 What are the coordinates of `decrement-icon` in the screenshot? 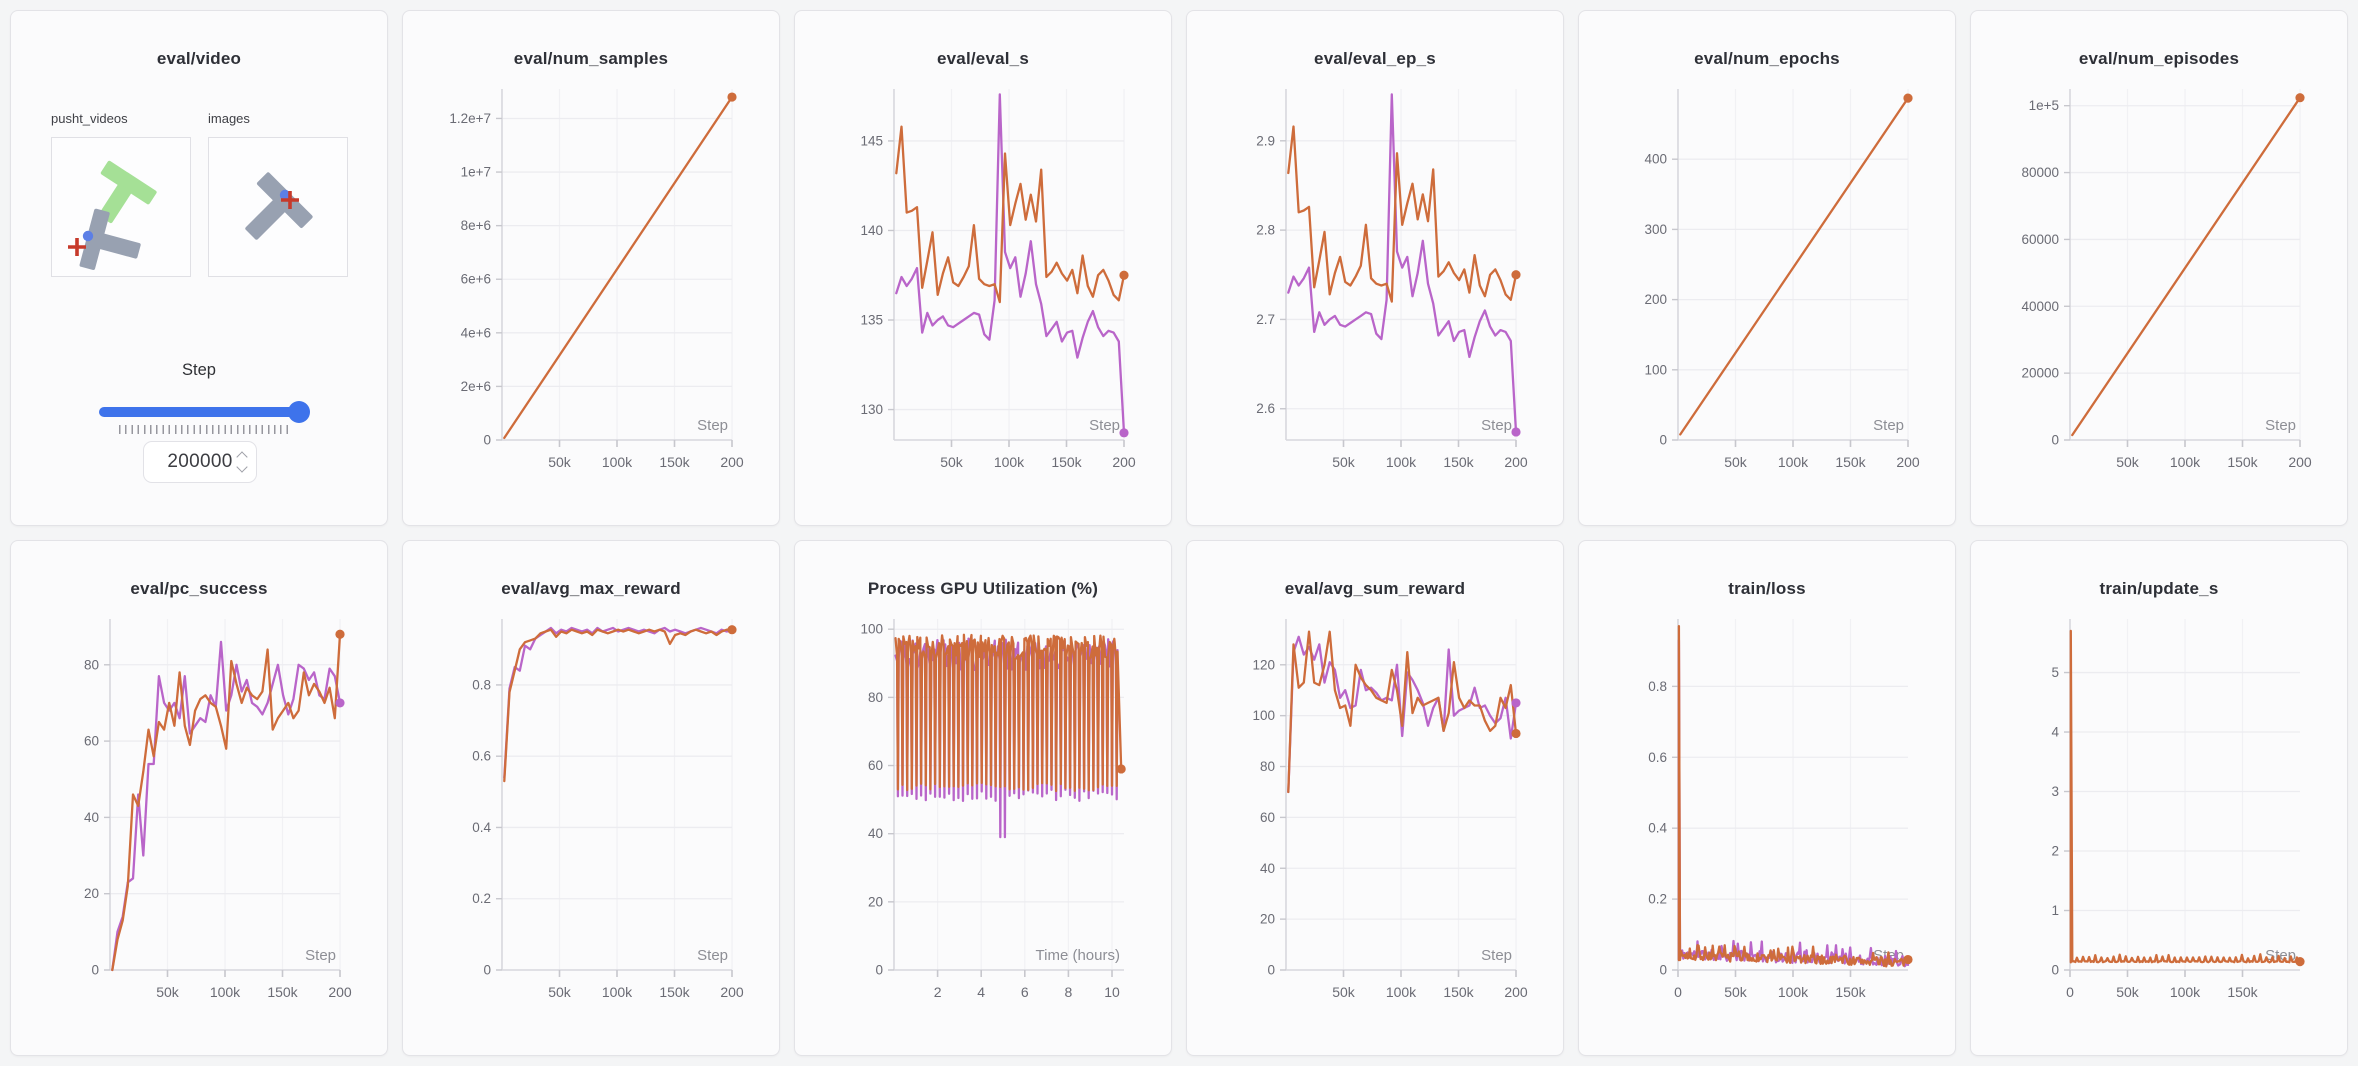 It's located at (242, 467).